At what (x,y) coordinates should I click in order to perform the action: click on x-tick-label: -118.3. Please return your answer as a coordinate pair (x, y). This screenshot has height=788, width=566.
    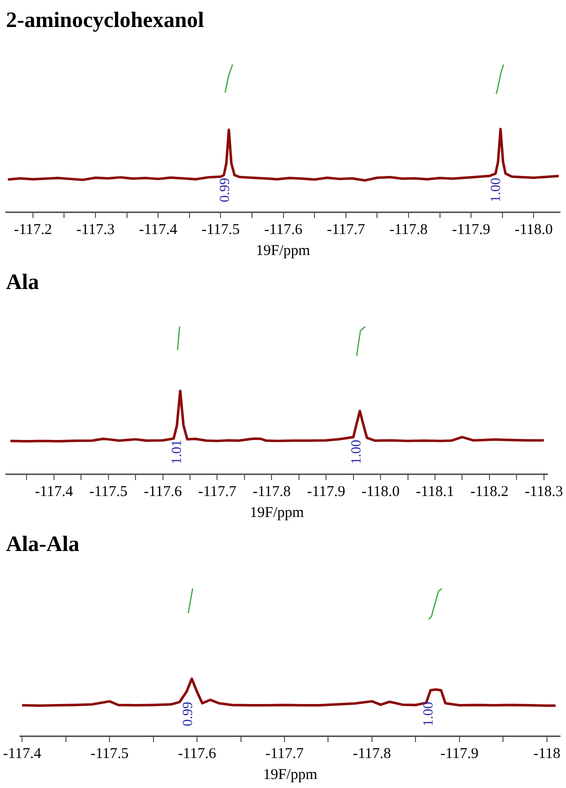
    Looking at the image, I should click on (543, 492).